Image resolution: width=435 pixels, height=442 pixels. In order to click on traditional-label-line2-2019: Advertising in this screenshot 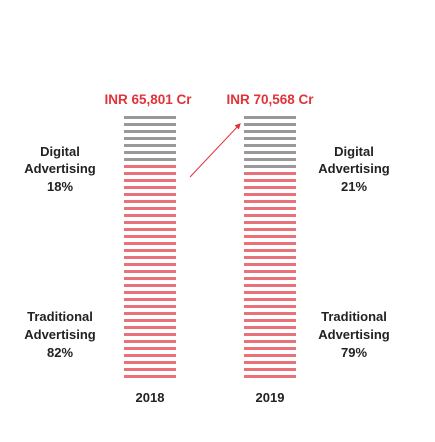, I will do `click(354, 334)`.